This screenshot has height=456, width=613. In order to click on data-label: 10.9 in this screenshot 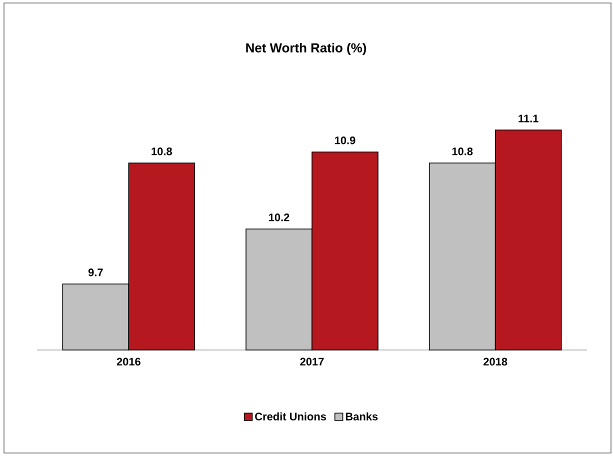, I will do `click(345, 140)`.